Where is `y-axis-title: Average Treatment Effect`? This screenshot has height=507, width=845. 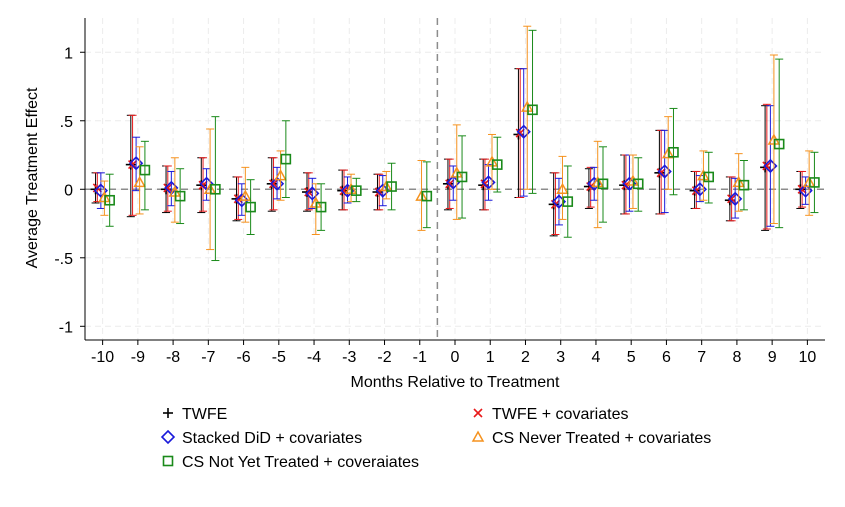 y-axis-title: Average Treatment Effect is located at coordinates (32, 177).